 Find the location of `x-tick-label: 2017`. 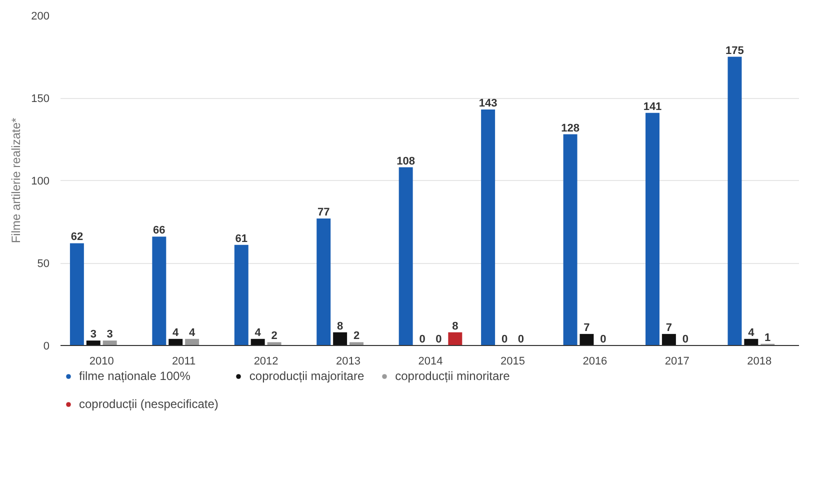

x-tick-label: 2017 is located at coordinates (677, 362).